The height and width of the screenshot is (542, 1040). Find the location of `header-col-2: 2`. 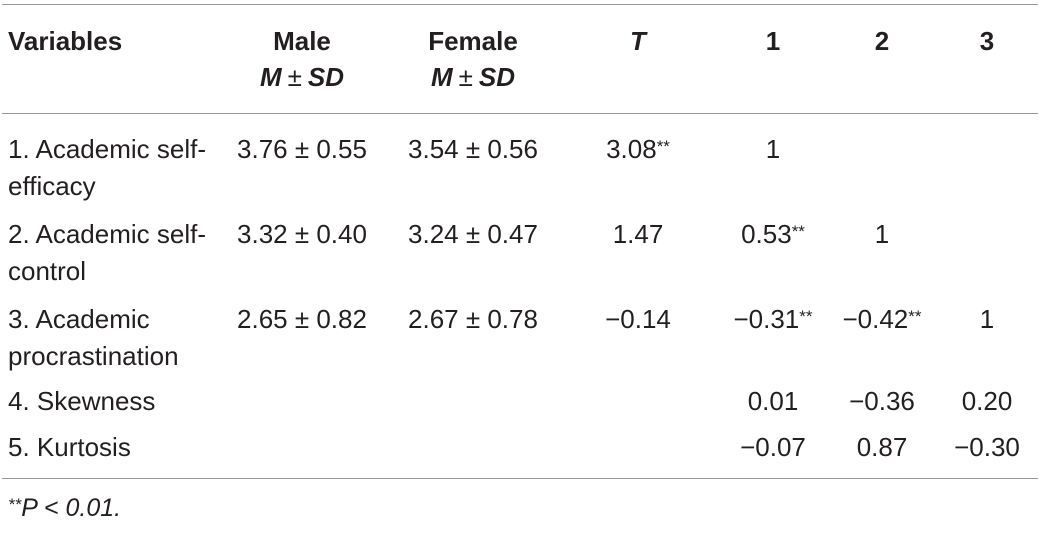

header-col-2: 2 is located at coordinates (882, 41).